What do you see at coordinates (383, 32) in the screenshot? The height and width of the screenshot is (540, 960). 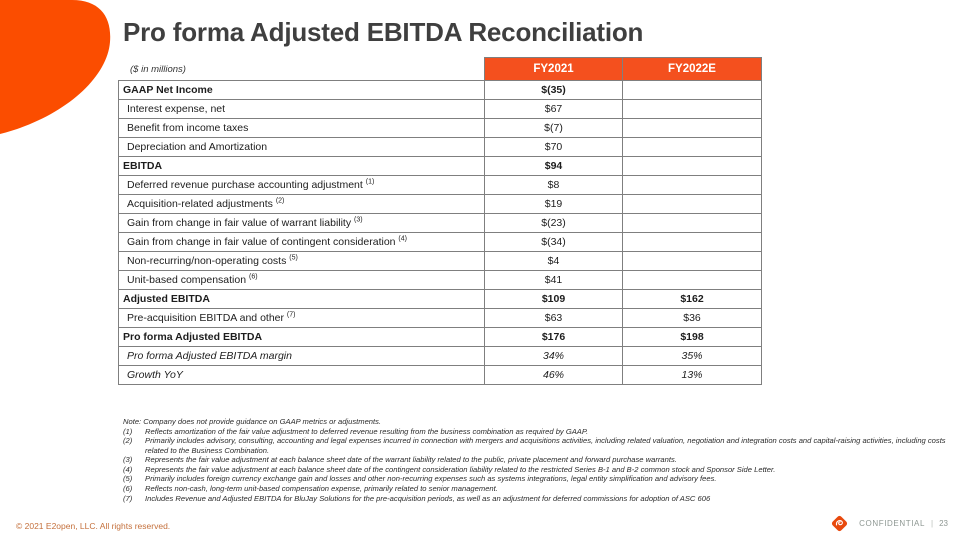 I see `page-title: Pro forma Adjusted EBITDA Reconciliation` at bounding box center [383, 32].